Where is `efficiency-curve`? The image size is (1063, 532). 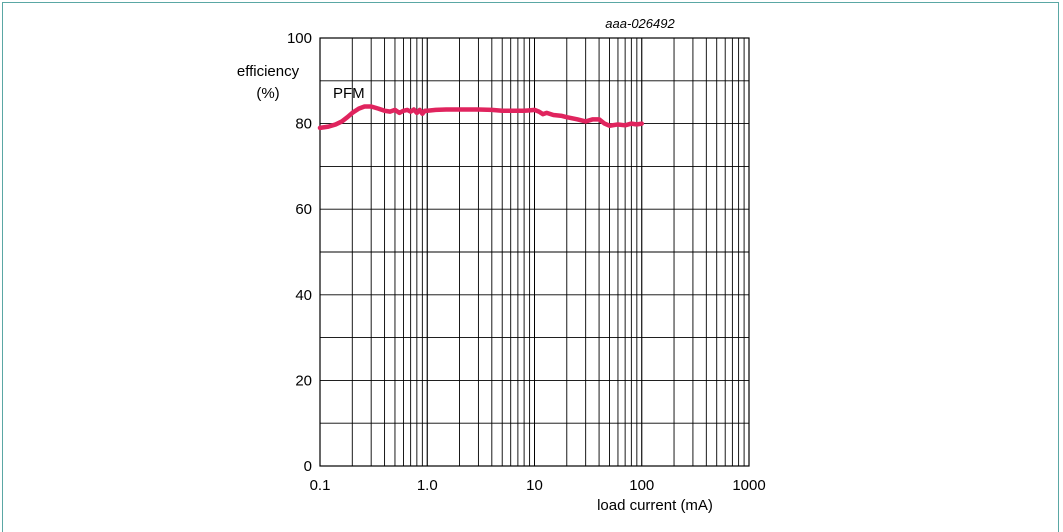 efficiency-curve is located at coordinates (480, 117).